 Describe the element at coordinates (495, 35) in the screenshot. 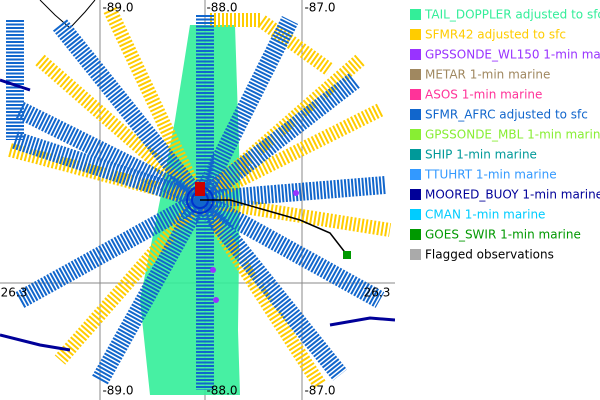

I see `legend-label: SFMR42 adjusted to sfc` at that location.